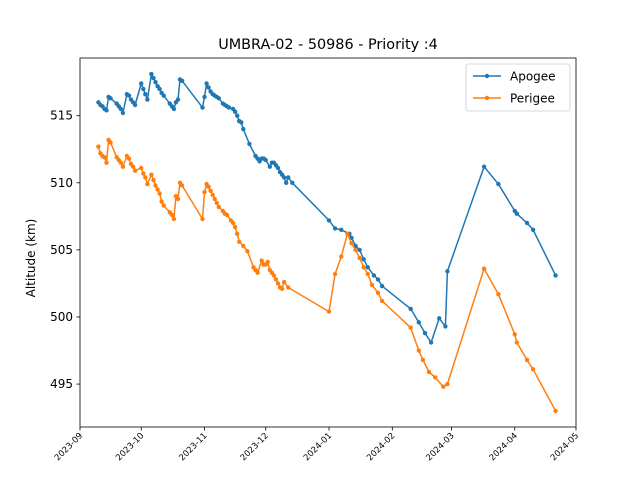  I want to click on y-tick-label: 515, so click(61, 116).